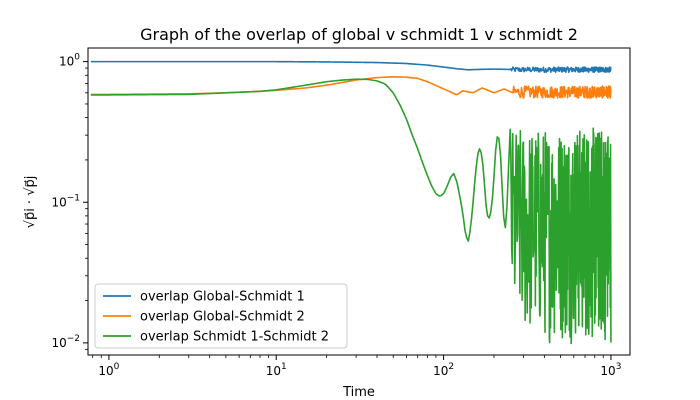  What do you see at coordinates (276, 370) in the screenshot?
I see `x-tick-label-2: 10¹` at bounding box center [276, 370].